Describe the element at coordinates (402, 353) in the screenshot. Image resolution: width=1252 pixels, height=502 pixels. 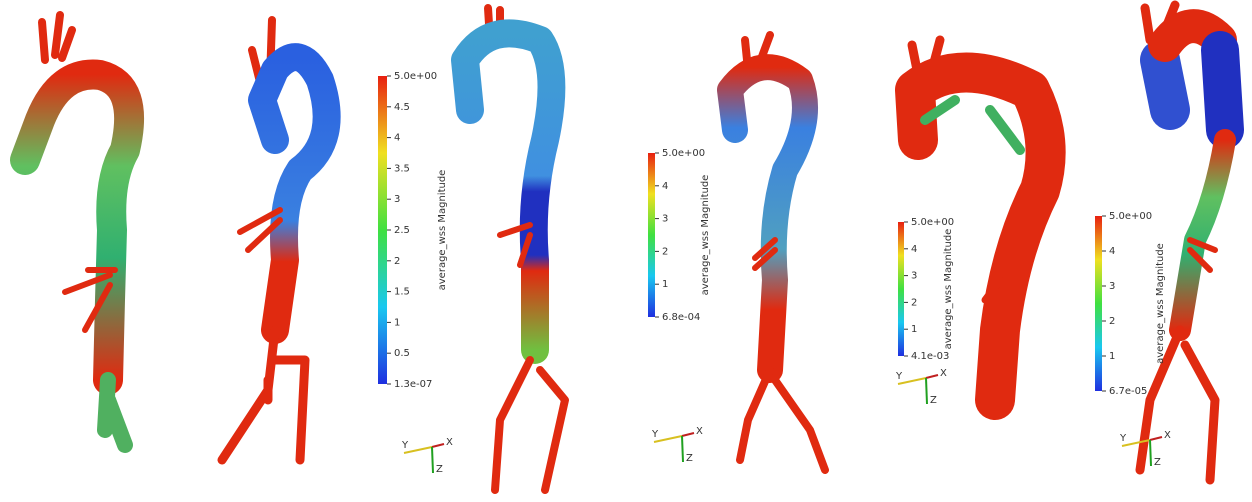
I see `colorbar-tick-label: 0.5` at that location.